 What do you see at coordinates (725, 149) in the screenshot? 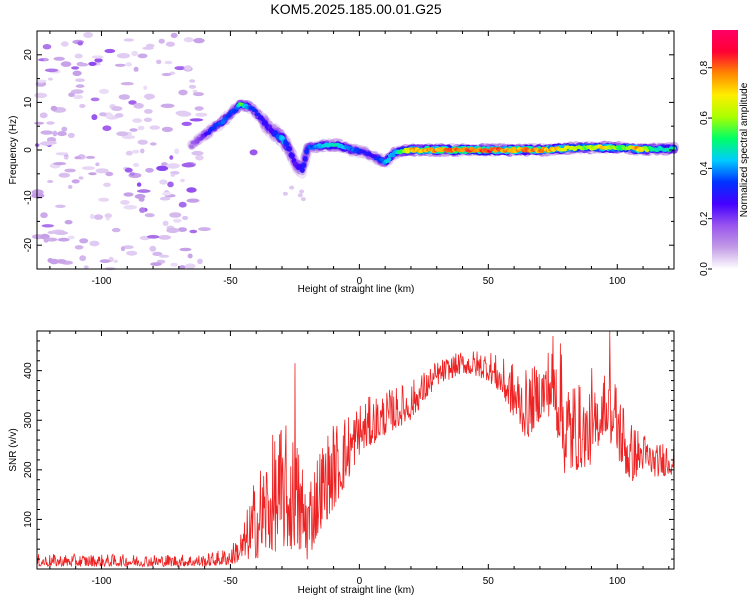
I see `colorbar-gradient` at bounding box center [725, 149].